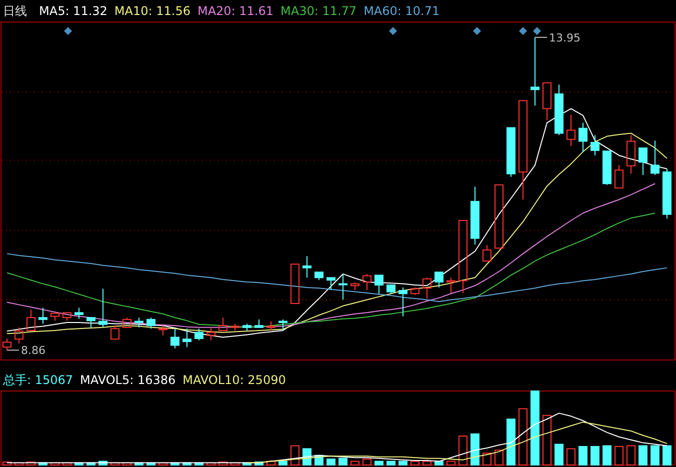 The height and width of the screenshot is (467, 676). Describe the element at coordinates (402, 11) in the screenshot. I see `text: MA60: 10.71` at that location.